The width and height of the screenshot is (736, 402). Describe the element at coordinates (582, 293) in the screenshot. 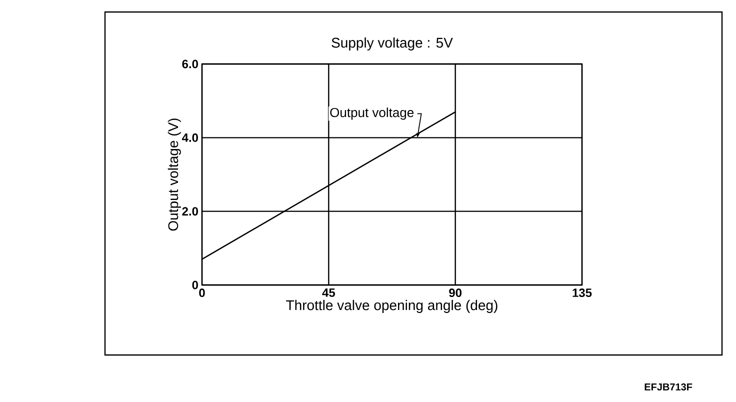

I see `x-tick-label: 135` at that location.